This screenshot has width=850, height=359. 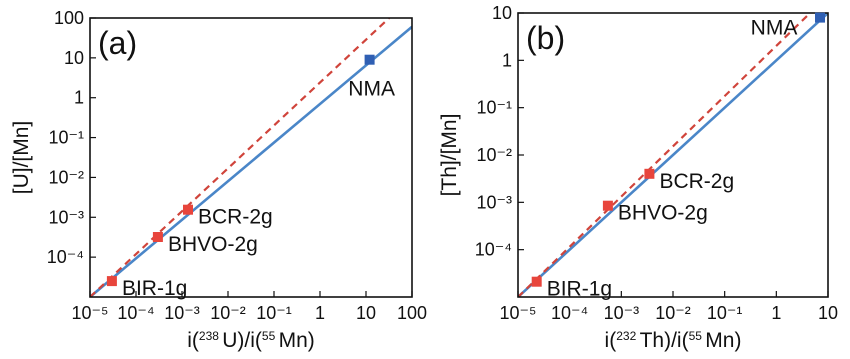 I want to click on panel-b-y-tick-label: 10⁻¹, so click(x=494, y=108).